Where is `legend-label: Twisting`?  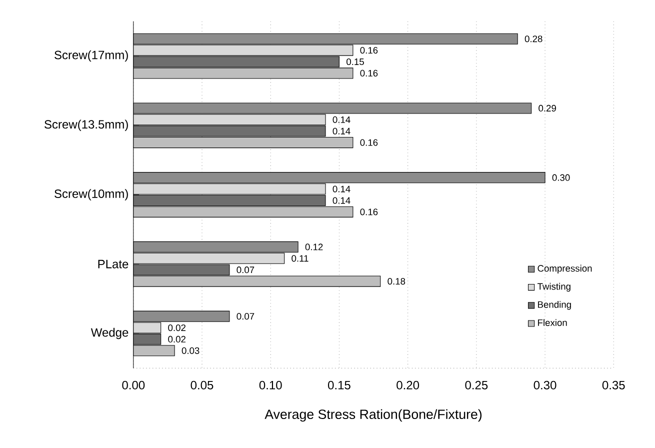
legend-label: Twisting is located at coordinates (553, 287).